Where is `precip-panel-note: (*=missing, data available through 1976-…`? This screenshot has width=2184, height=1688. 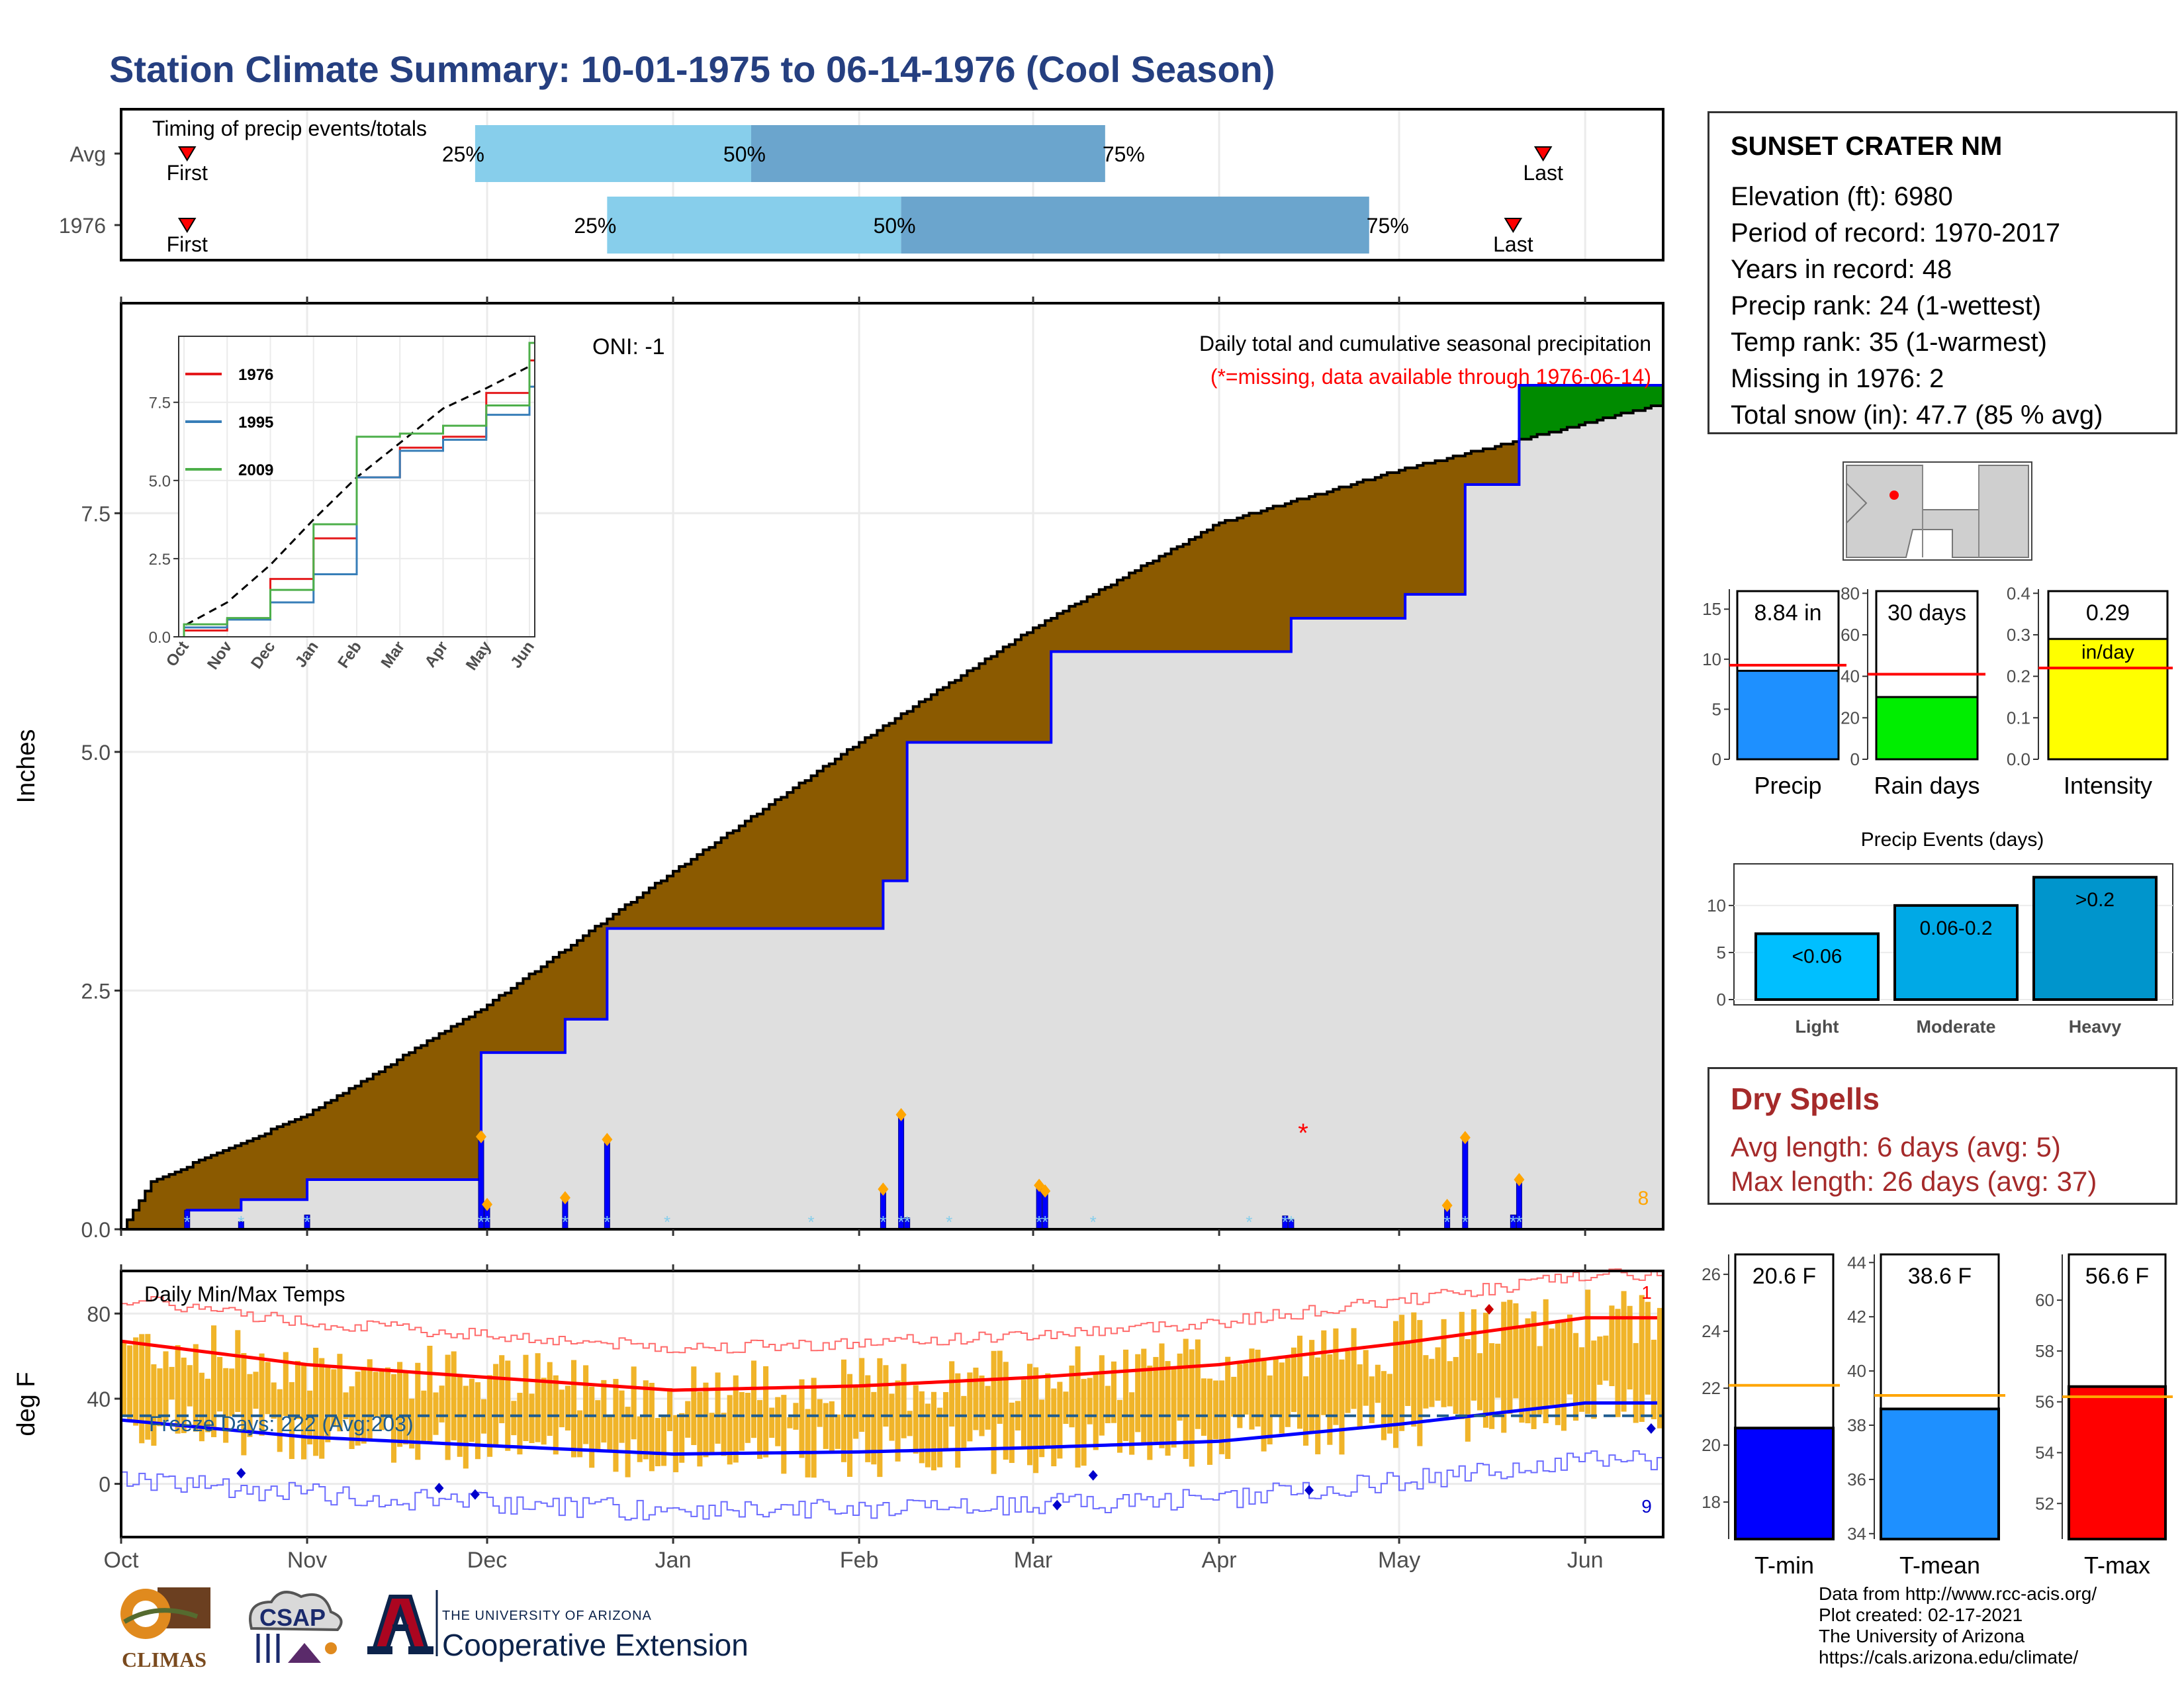
precip-panel-note: (*=missing, data available through 1976-… is located at coordinates (1430, 377).